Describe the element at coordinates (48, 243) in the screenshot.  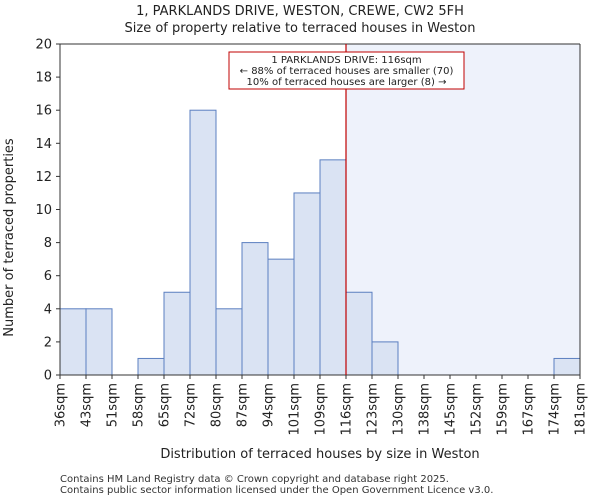
I see `y-tick-label: 8` at that location.